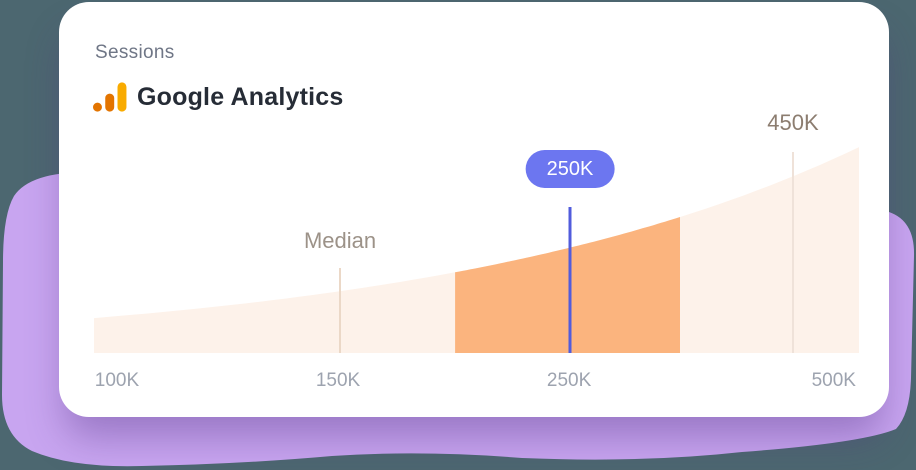 The height and width of the screenshot is (470, 916). I want to click on target-value-label: 450K, so click(793, 122).